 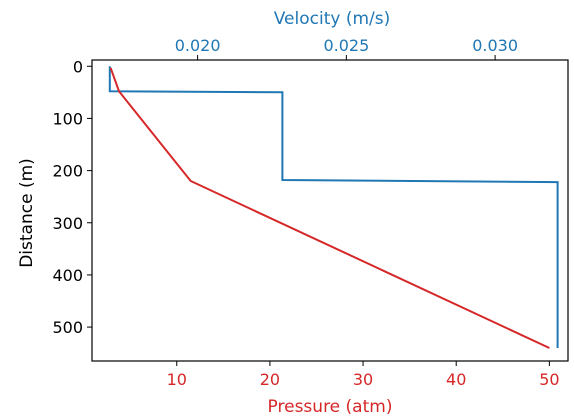 I want to click on top-axis-label: Velocity (m/s), so click(x=332, y=19).